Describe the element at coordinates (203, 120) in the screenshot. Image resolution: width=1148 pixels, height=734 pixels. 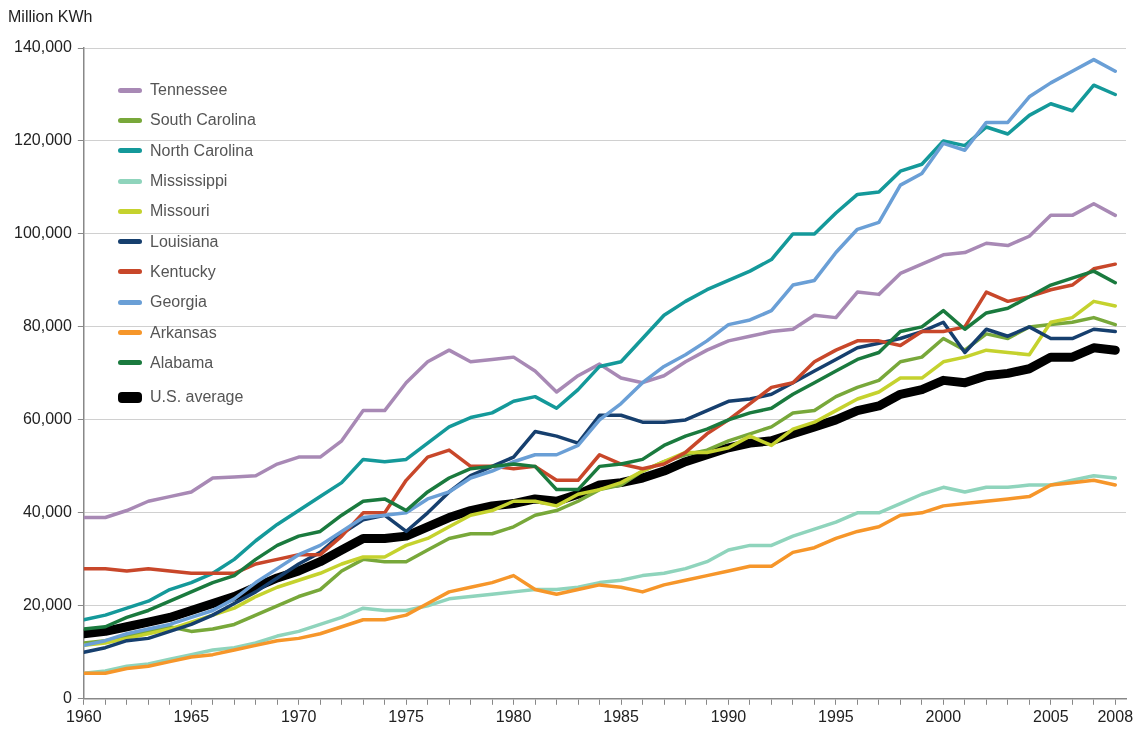
I see `legend-label: South Carolina` at that location.